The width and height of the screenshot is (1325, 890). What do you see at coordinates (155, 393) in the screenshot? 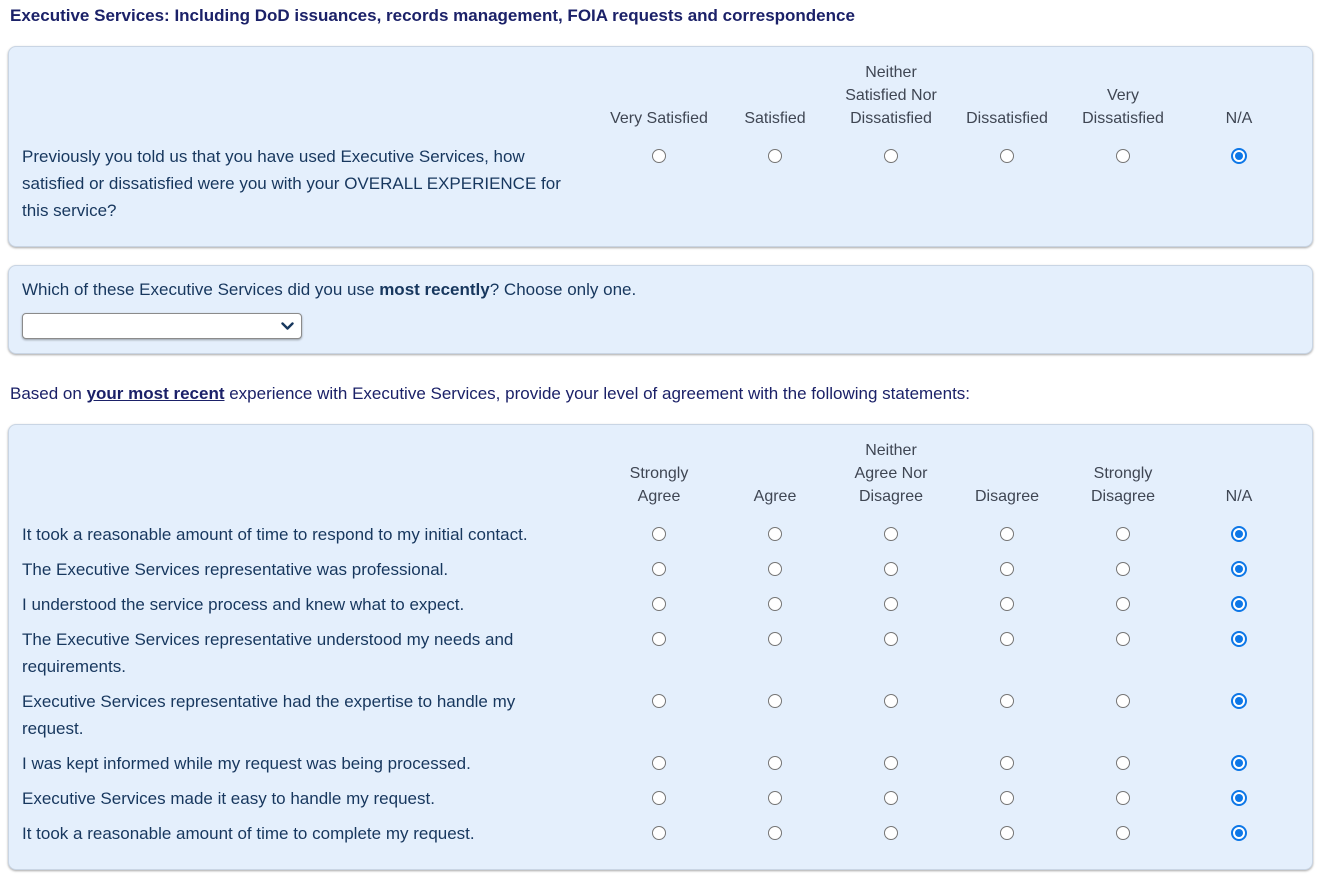
I see `intro-emphasis: your most recent` at bounding box center [155, 393].